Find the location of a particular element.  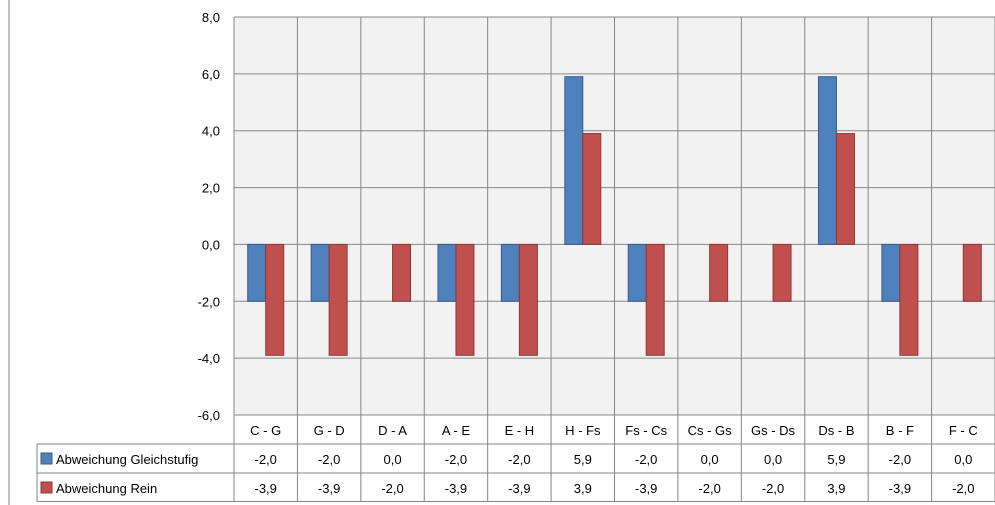

y-tick-label: 6,0 is located at coordinates (211, 74).